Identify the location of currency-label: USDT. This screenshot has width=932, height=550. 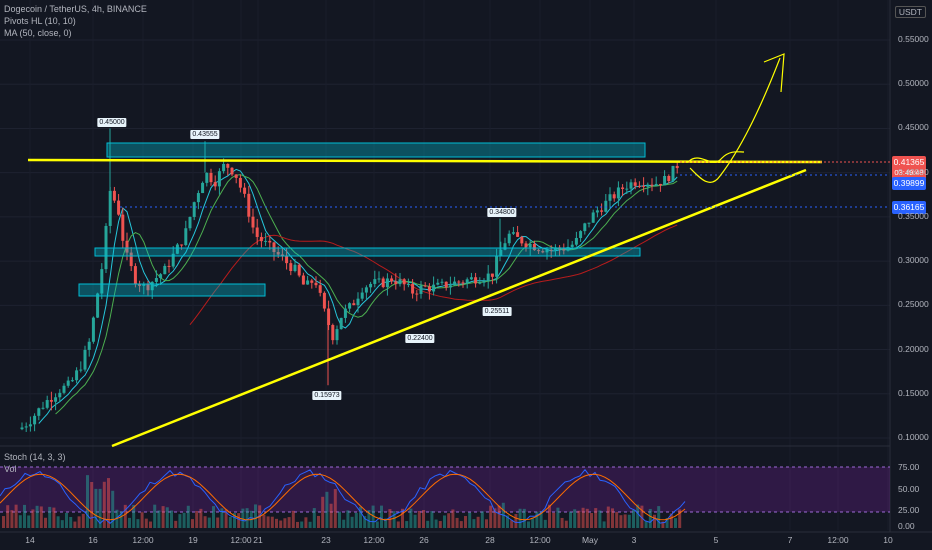
(910, 12).